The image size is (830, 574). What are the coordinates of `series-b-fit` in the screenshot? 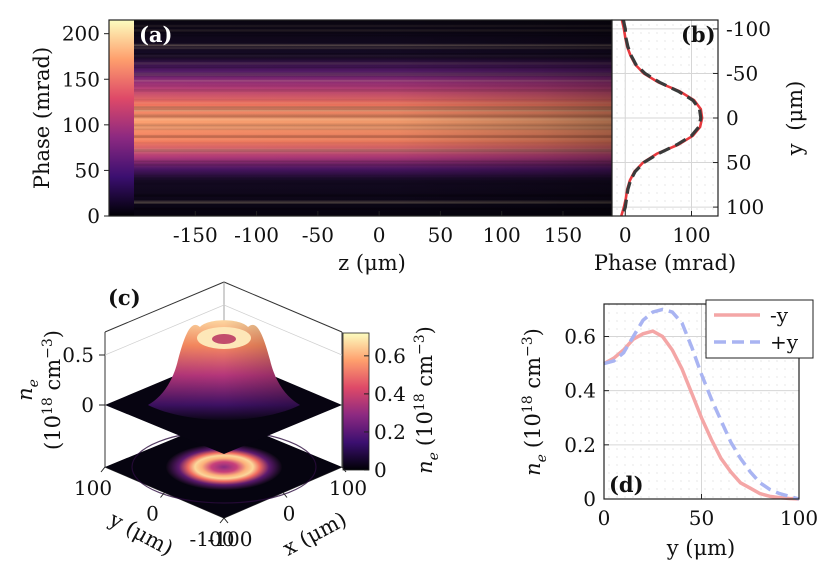 It's located at (662, 118).